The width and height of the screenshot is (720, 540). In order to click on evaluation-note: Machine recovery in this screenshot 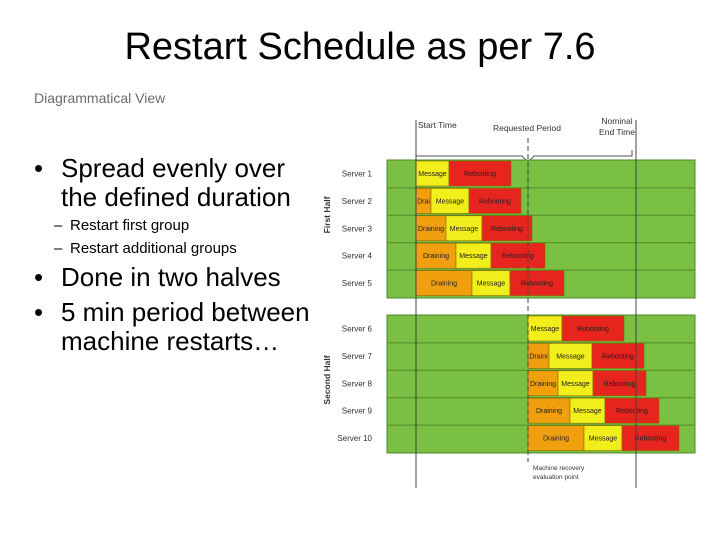, I will do `click(559, 468)`.